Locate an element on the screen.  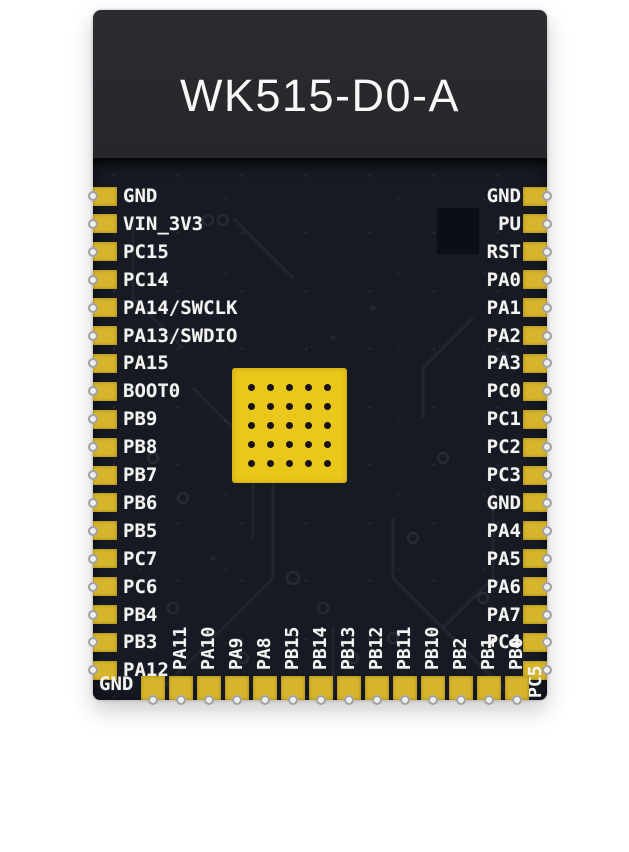
pin-label: PB2 is located at coordinates (460, 653).